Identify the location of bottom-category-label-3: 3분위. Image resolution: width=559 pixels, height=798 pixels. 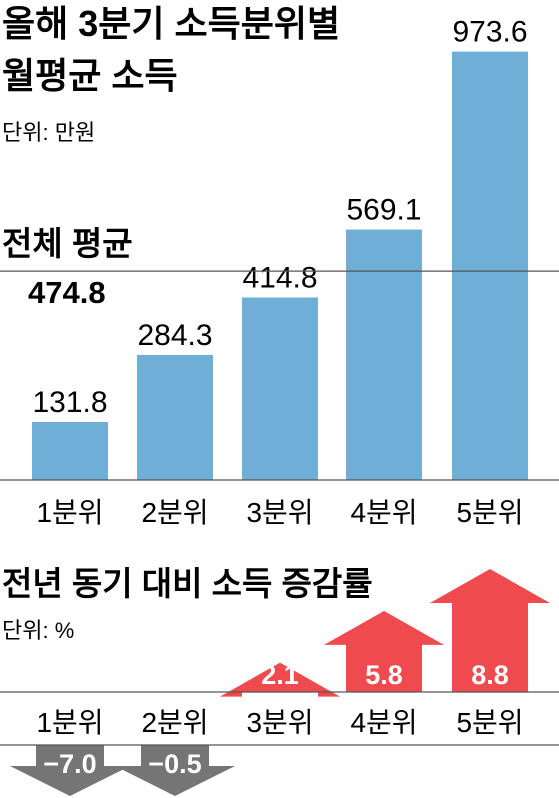
(279, 722).